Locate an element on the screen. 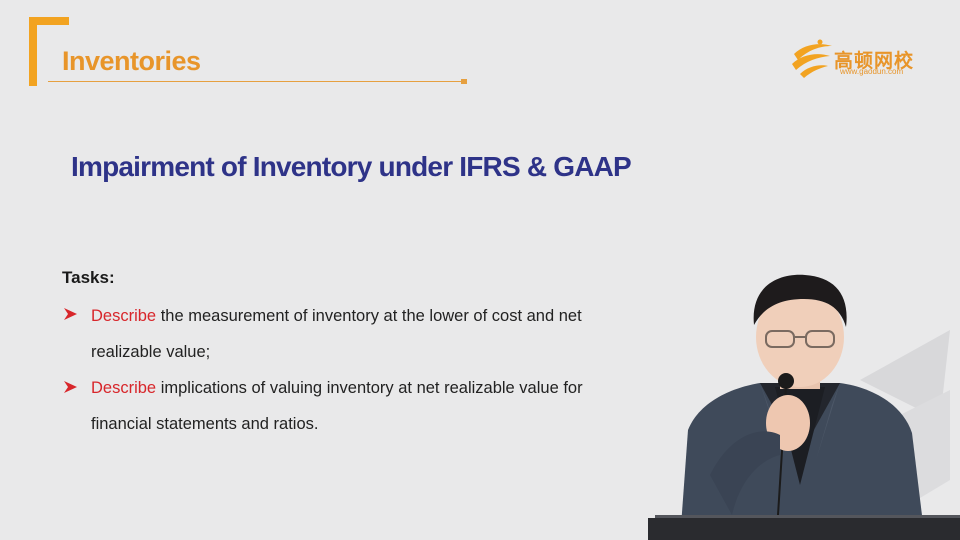  header-bracket-horizontal is located at coordinates (49, 21).